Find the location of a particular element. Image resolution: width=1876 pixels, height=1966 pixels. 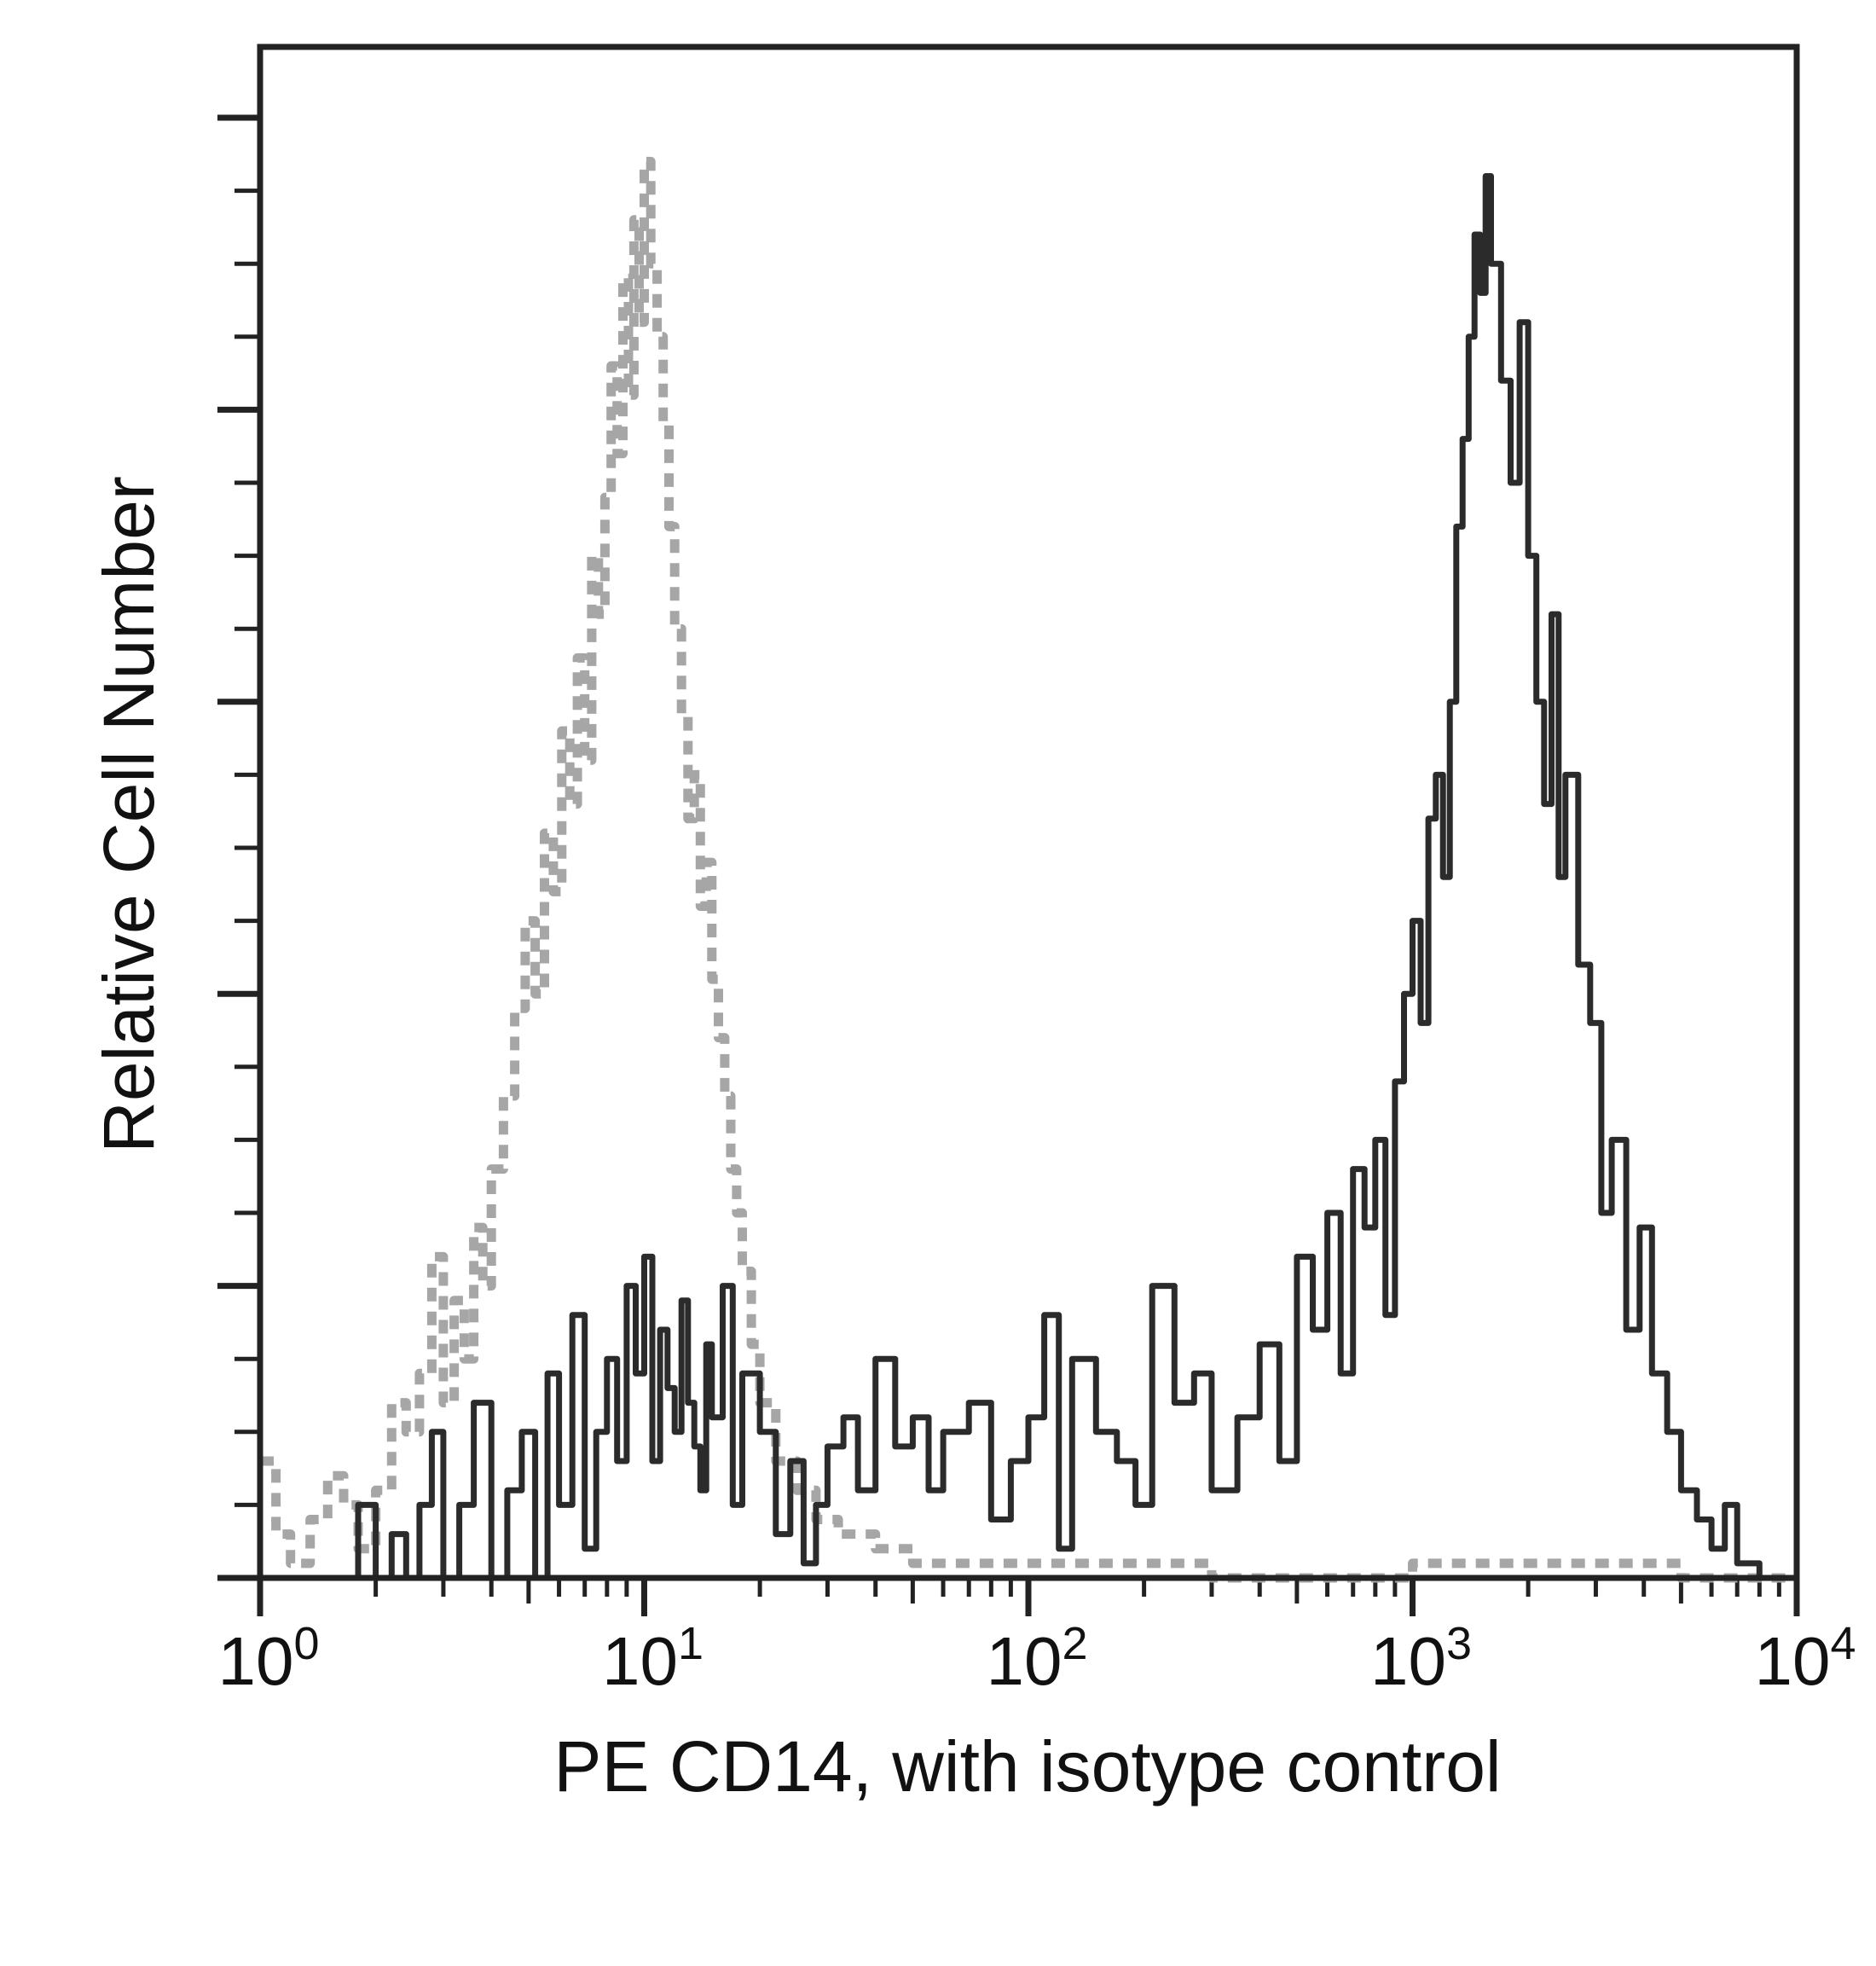

x-minor-ticks is located at coordinates (1077, 1591).